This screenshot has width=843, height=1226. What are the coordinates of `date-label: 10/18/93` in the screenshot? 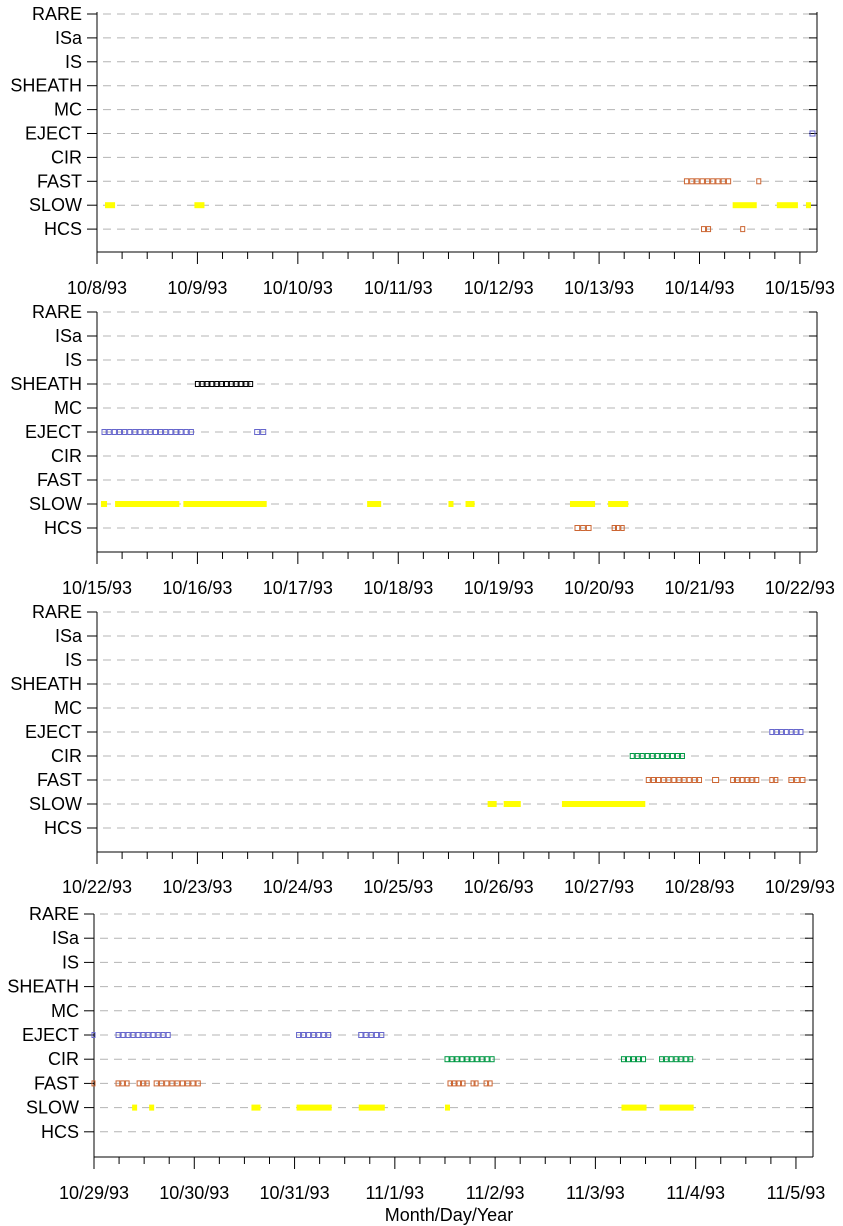 It's located at (398, 588).